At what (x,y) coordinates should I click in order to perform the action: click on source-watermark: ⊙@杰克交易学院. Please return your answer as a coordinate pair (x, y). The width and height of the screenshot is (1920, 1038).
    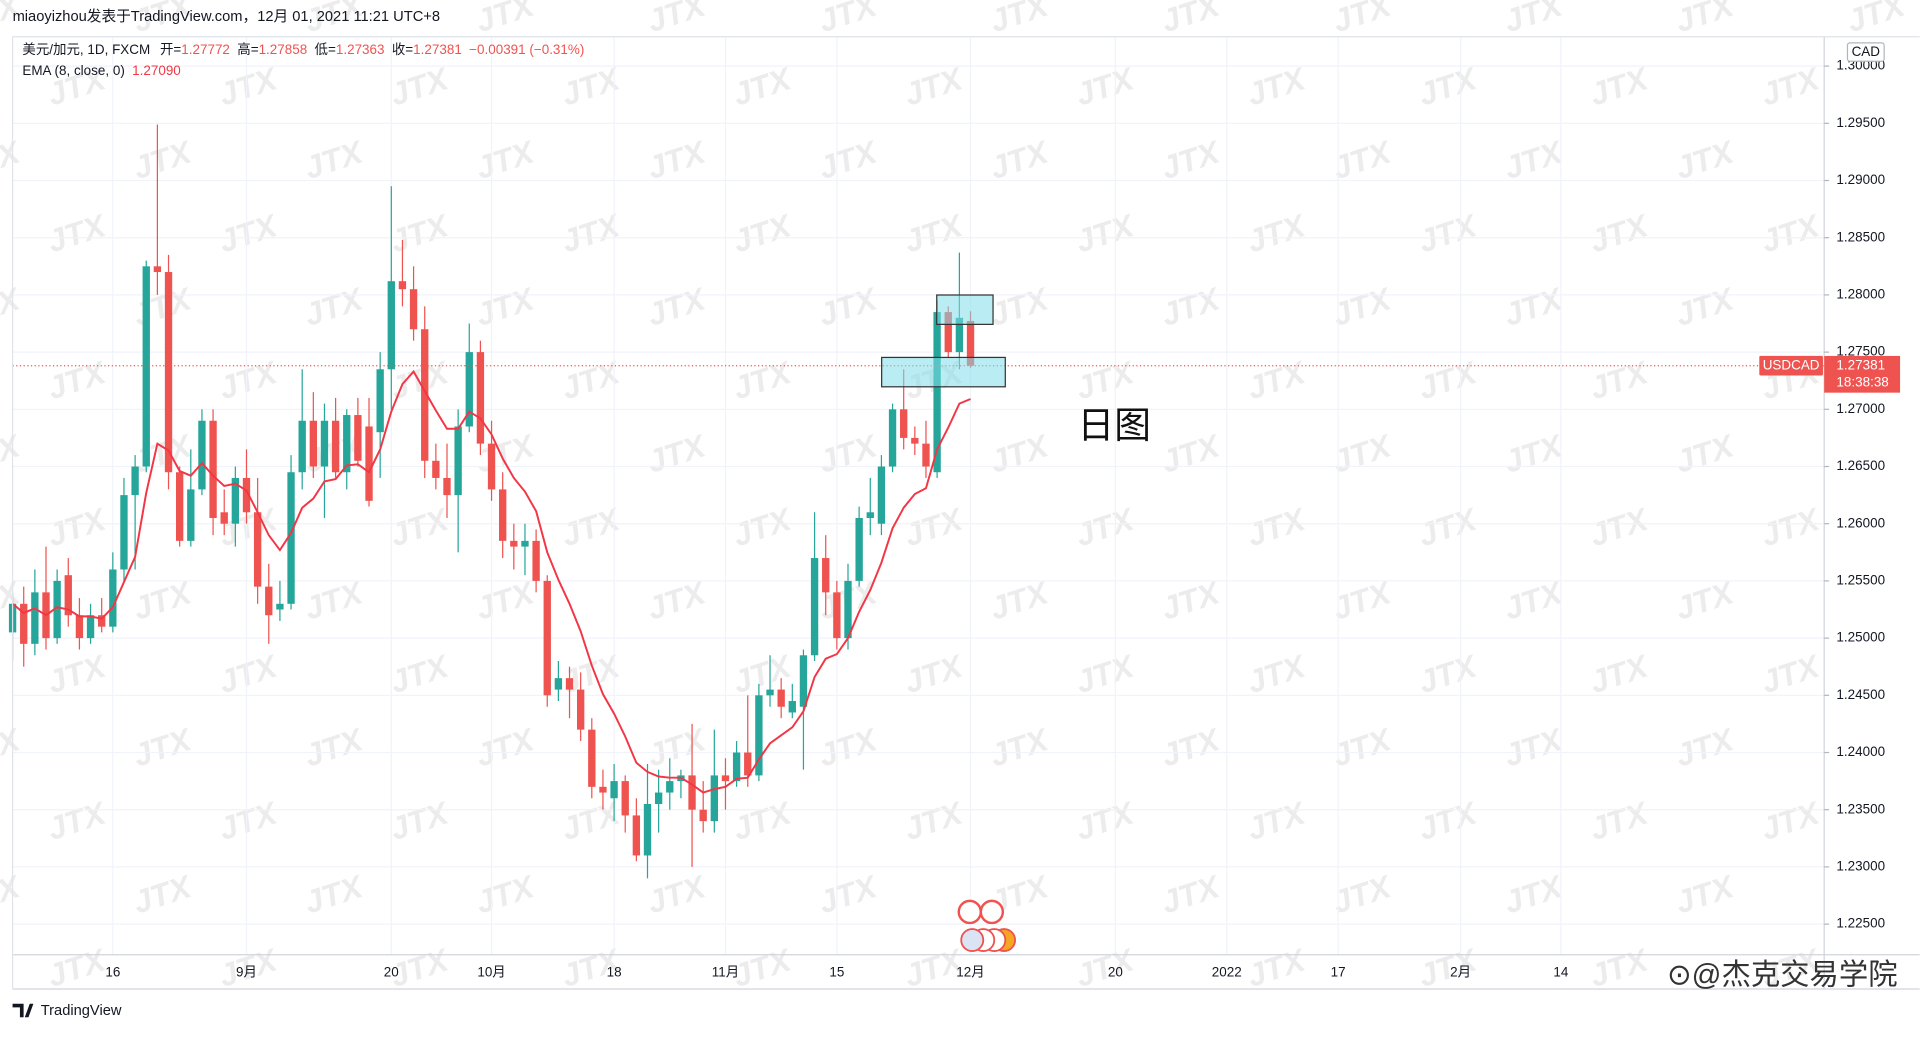
    Looking at the image, I should click on (1782, 975).